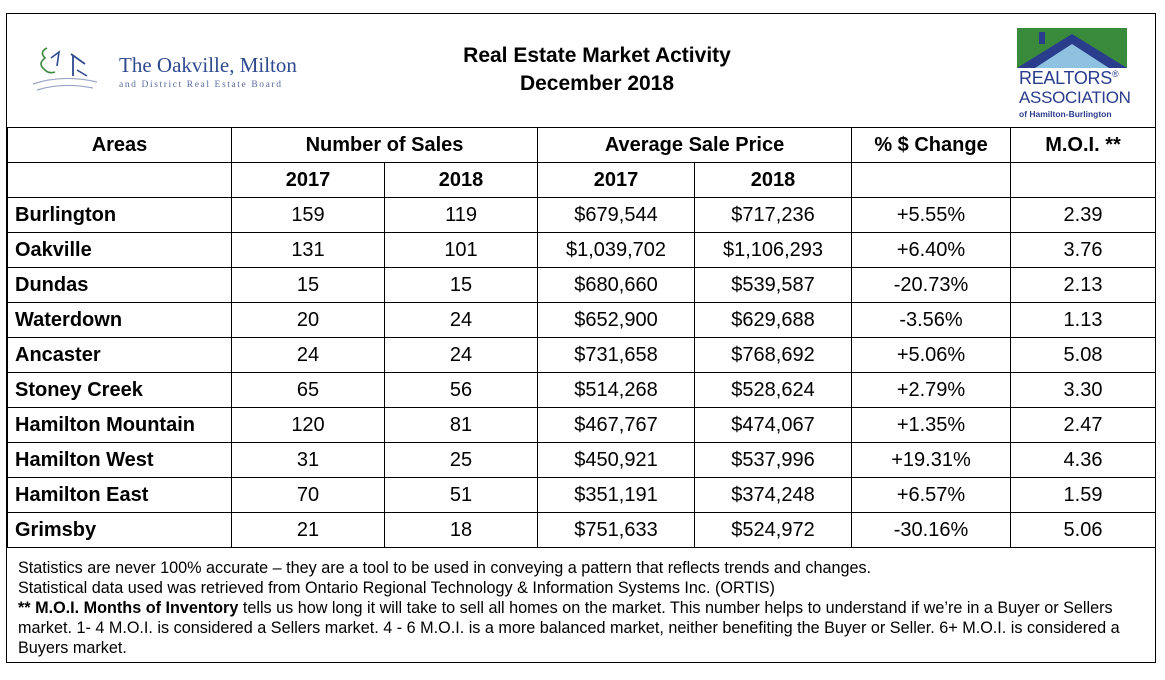  Describe the element at coordinates (119, 355) in the screenshot. I see `area-cell: Ancaster` at that location.